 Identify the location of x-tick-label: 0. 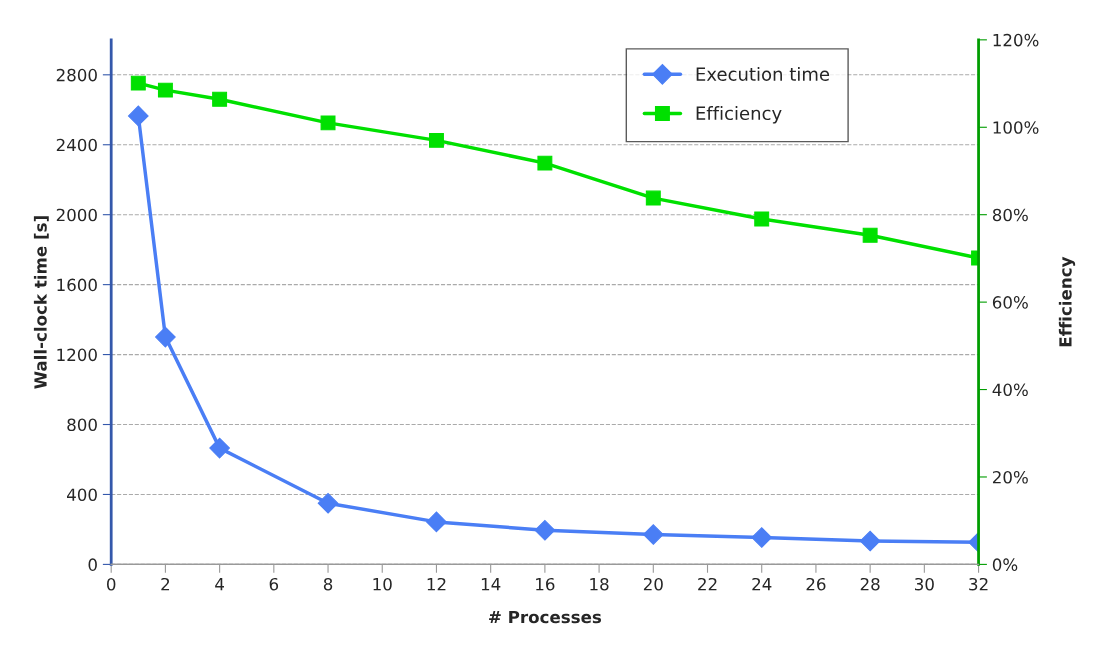
(111, 584).